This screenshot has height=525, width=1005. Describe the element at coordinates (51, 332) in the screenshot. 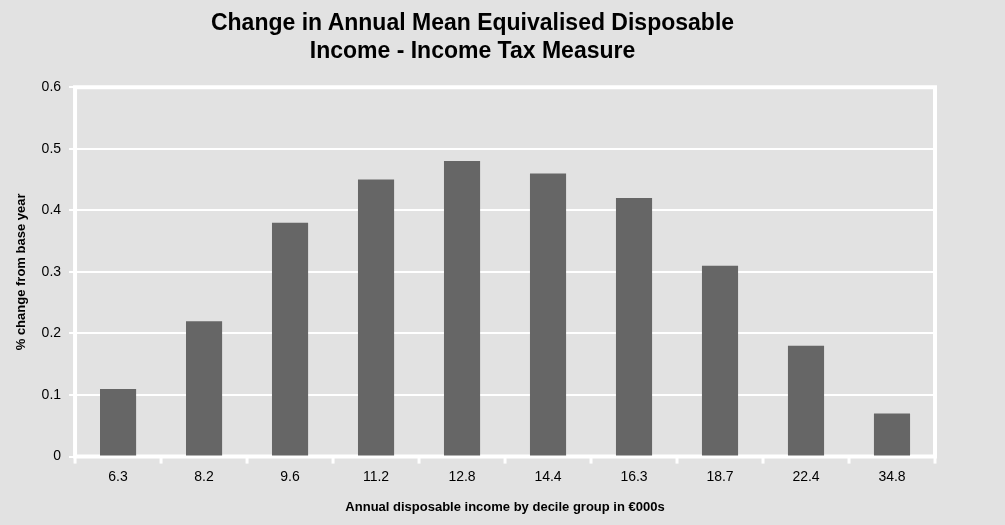

I see `y-tick-label: 0.2` at that location.